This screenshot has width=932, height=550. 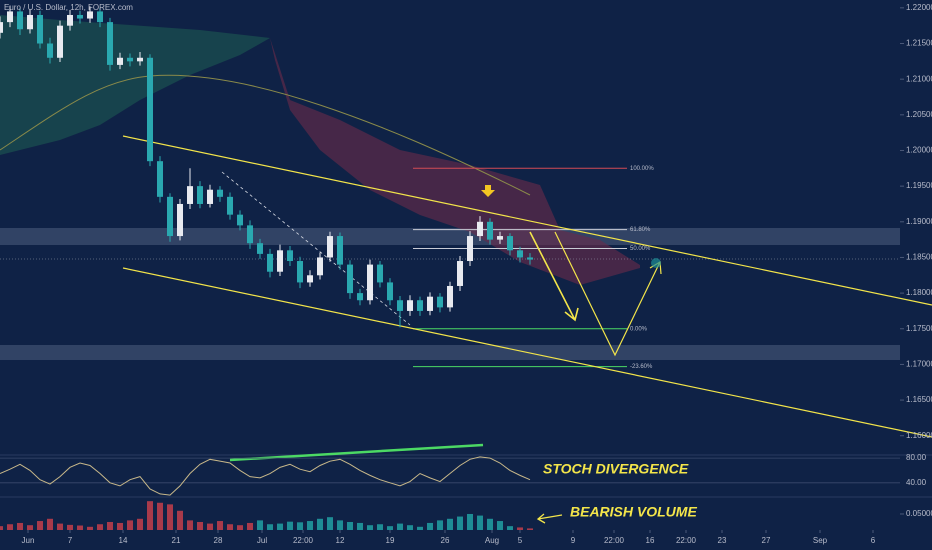 I want to click on x-tick-label: 12, so click(x=340, y=540).